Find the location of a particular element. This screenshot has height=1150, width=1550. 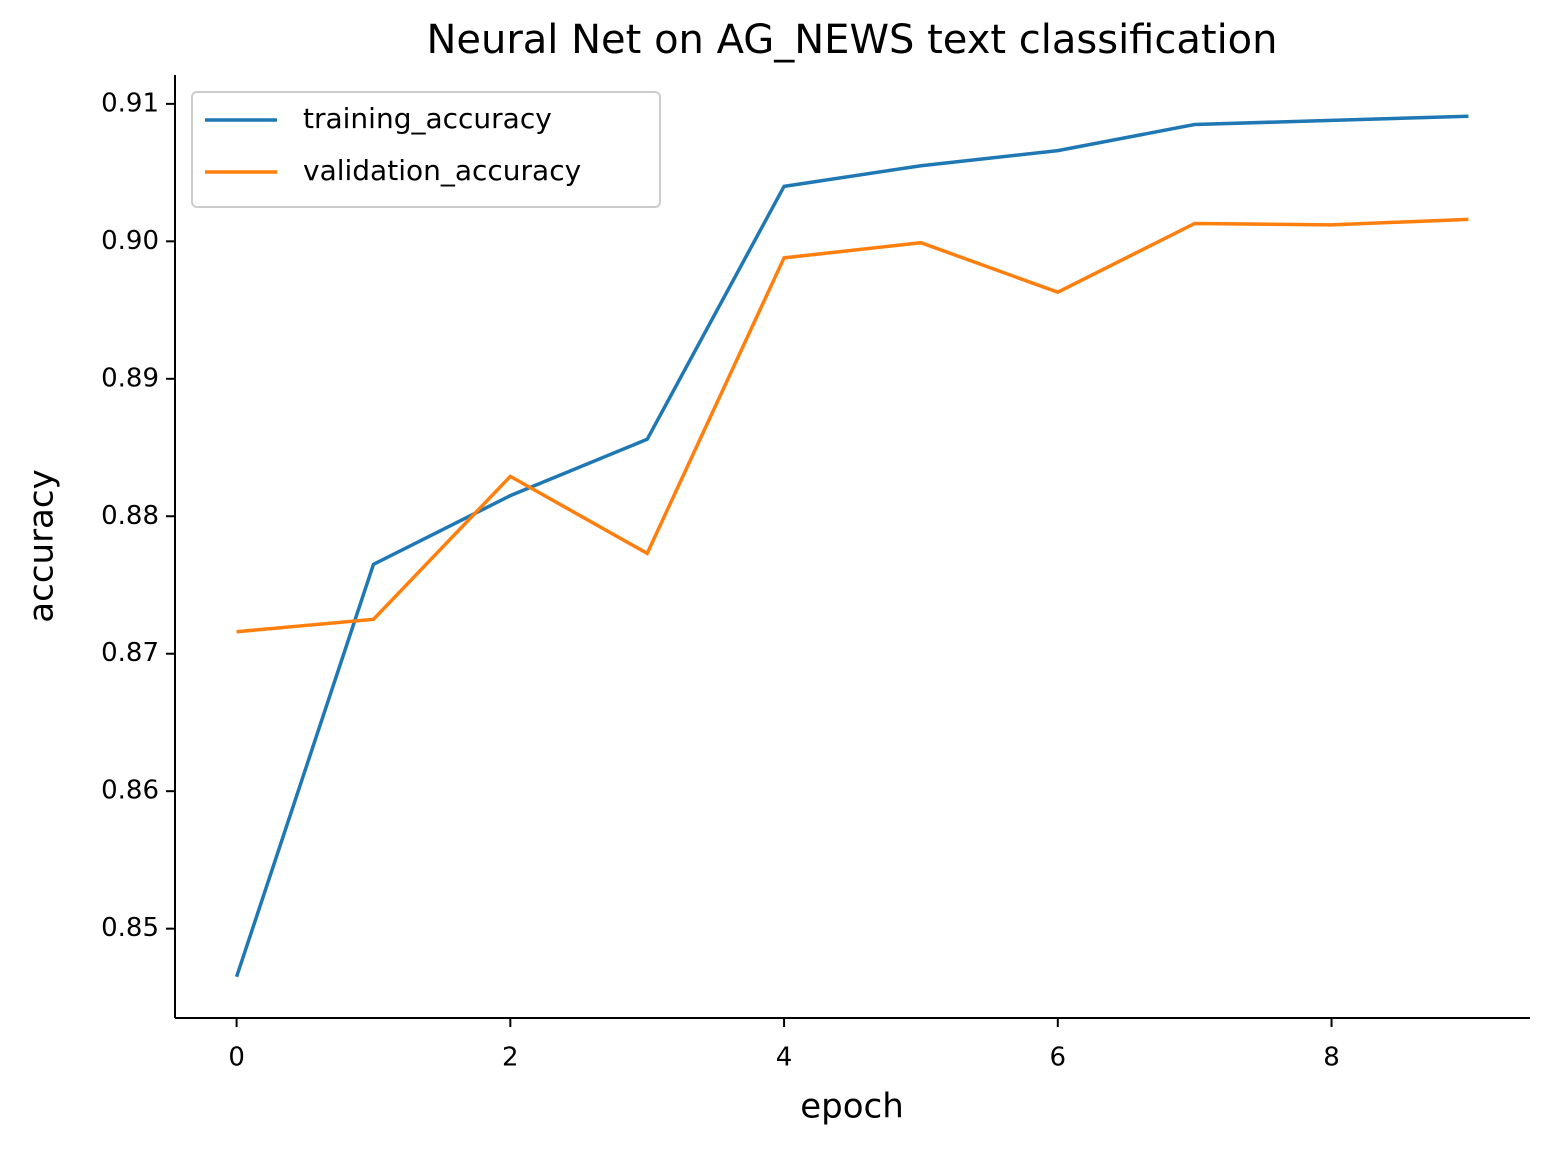

y-tick-label: 0.85 is located at coordinates (130, 928).